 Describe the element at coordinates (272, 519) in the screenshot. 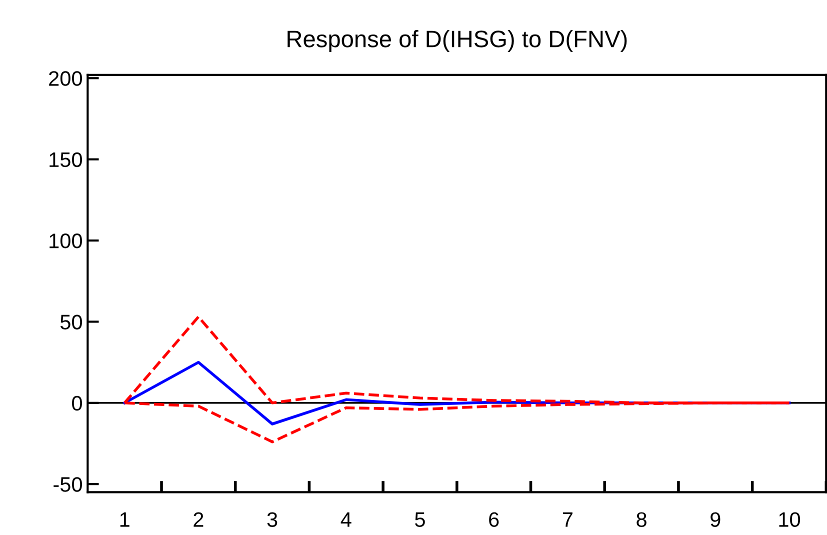

I see `x-tick-label: 3` at that location.